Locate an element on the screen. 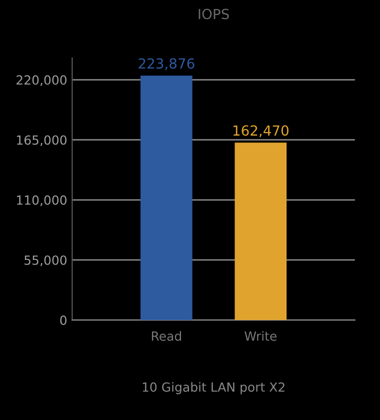 The width and height of the screenshot is (380, 420). y-tick-label: 110,000 is located at coordinates (42, 200).